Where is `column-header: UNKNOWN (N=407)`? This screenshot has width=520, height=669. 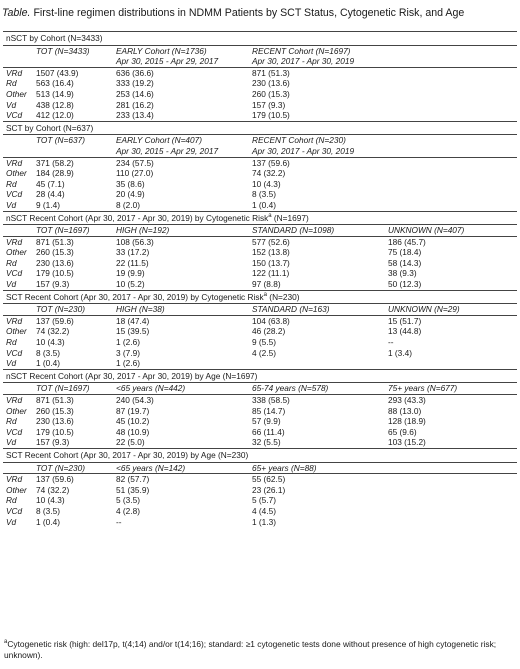 column-header: UNKNOWN (N=407) is located at coordinates (451, 230).